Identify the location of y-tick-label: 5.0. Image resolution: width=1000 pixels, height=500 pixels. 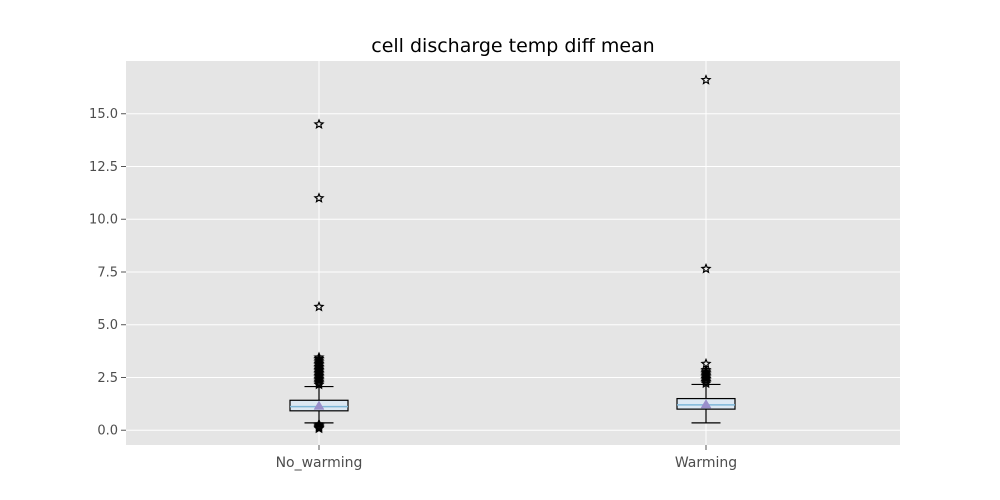
(107, 325).